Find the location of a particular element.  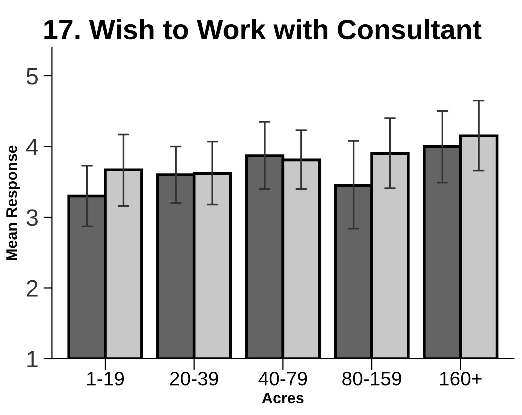

y-tick-label: 4 is located at coordinates (32, 147).